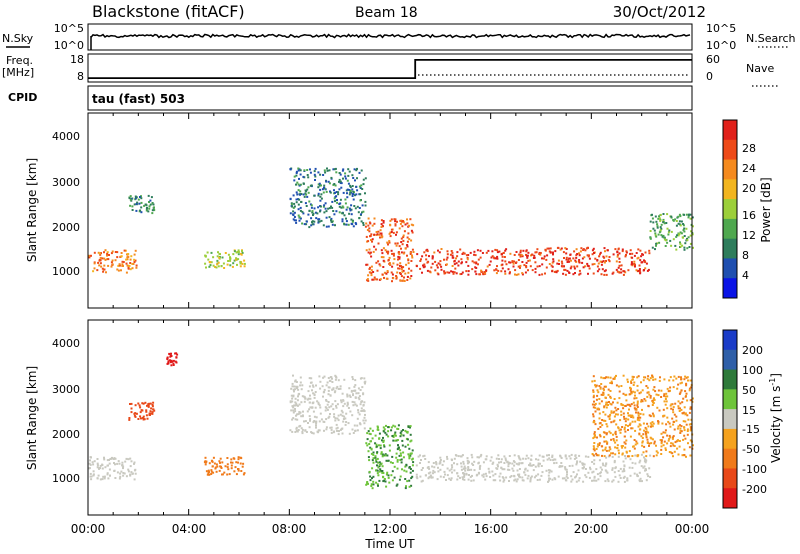 This screenshot has width=800, height=554. I want to click on freq-tick-bottom: 8, so click(80, 76).